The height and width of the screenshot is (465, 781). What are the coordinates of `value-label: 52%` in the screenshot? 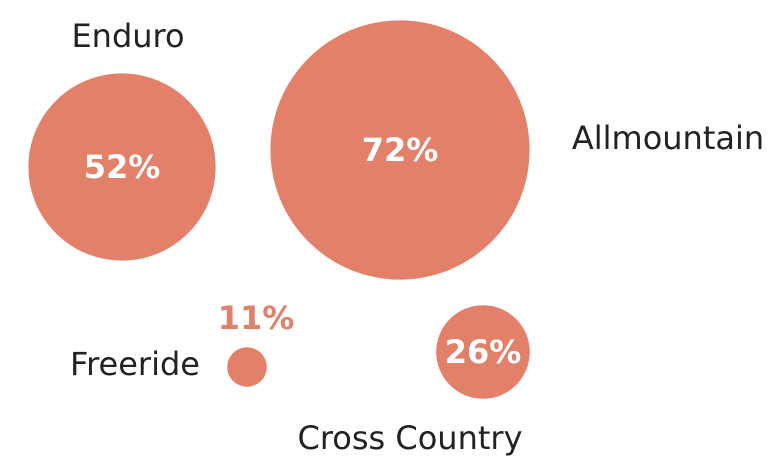 It's located at (122, 167).